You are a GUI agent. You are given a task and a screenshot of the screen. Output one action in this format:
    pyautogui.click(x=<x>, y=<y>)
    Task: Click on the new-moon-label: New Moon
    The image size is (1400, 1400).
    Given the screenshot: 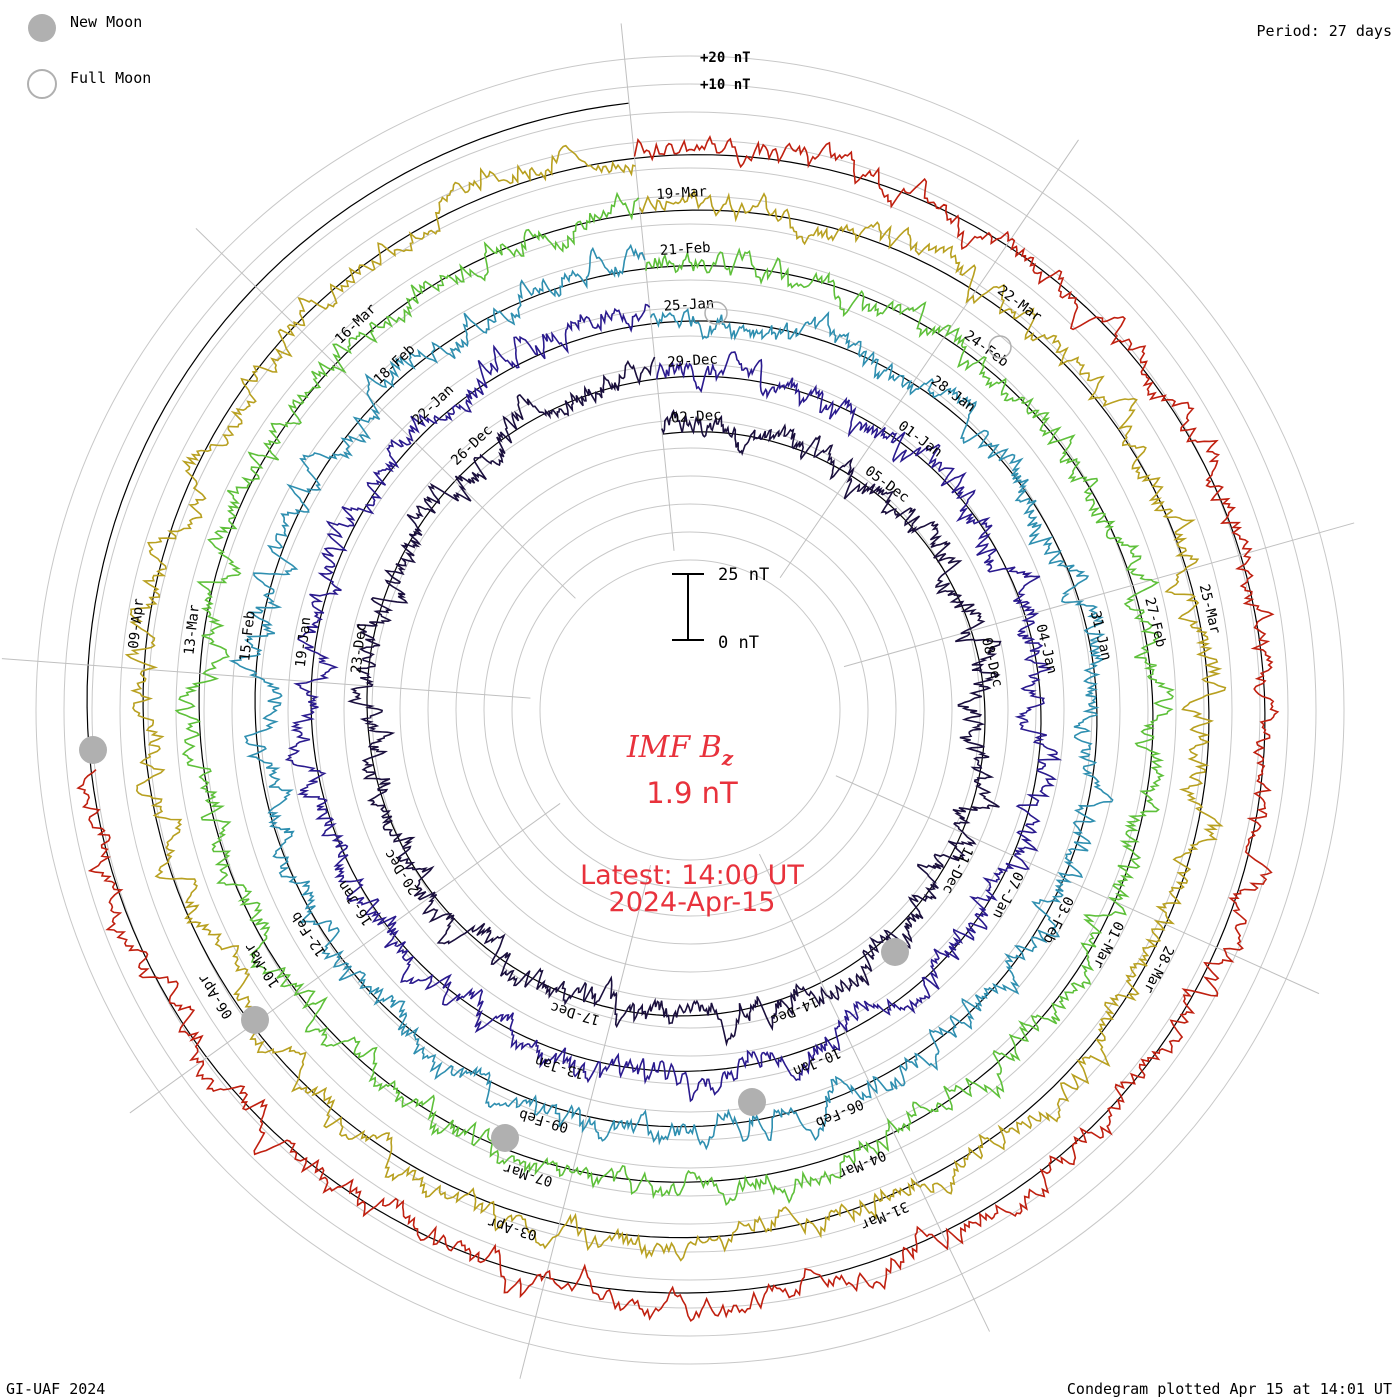 What is the action you would take?
    pyautogui.click(x=106, y=22)
    